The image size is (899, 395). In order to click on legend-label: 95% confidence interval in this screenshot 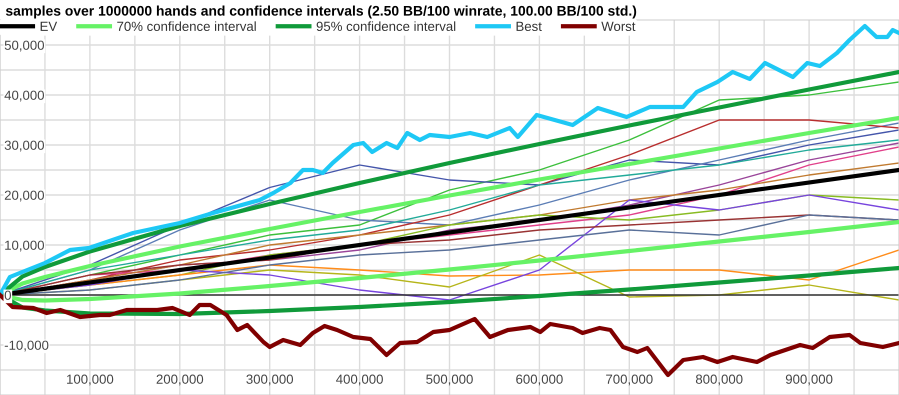, I will do `click(386, 26)`.